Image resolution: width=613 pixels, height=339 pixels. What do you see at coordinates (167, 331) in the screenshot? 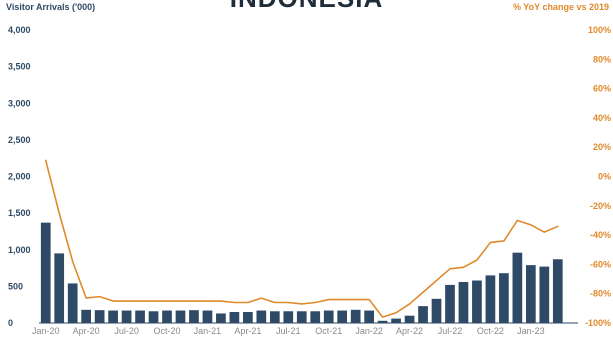
I see `x-tick-label: Oct-20` at bounding box center [167, 331].